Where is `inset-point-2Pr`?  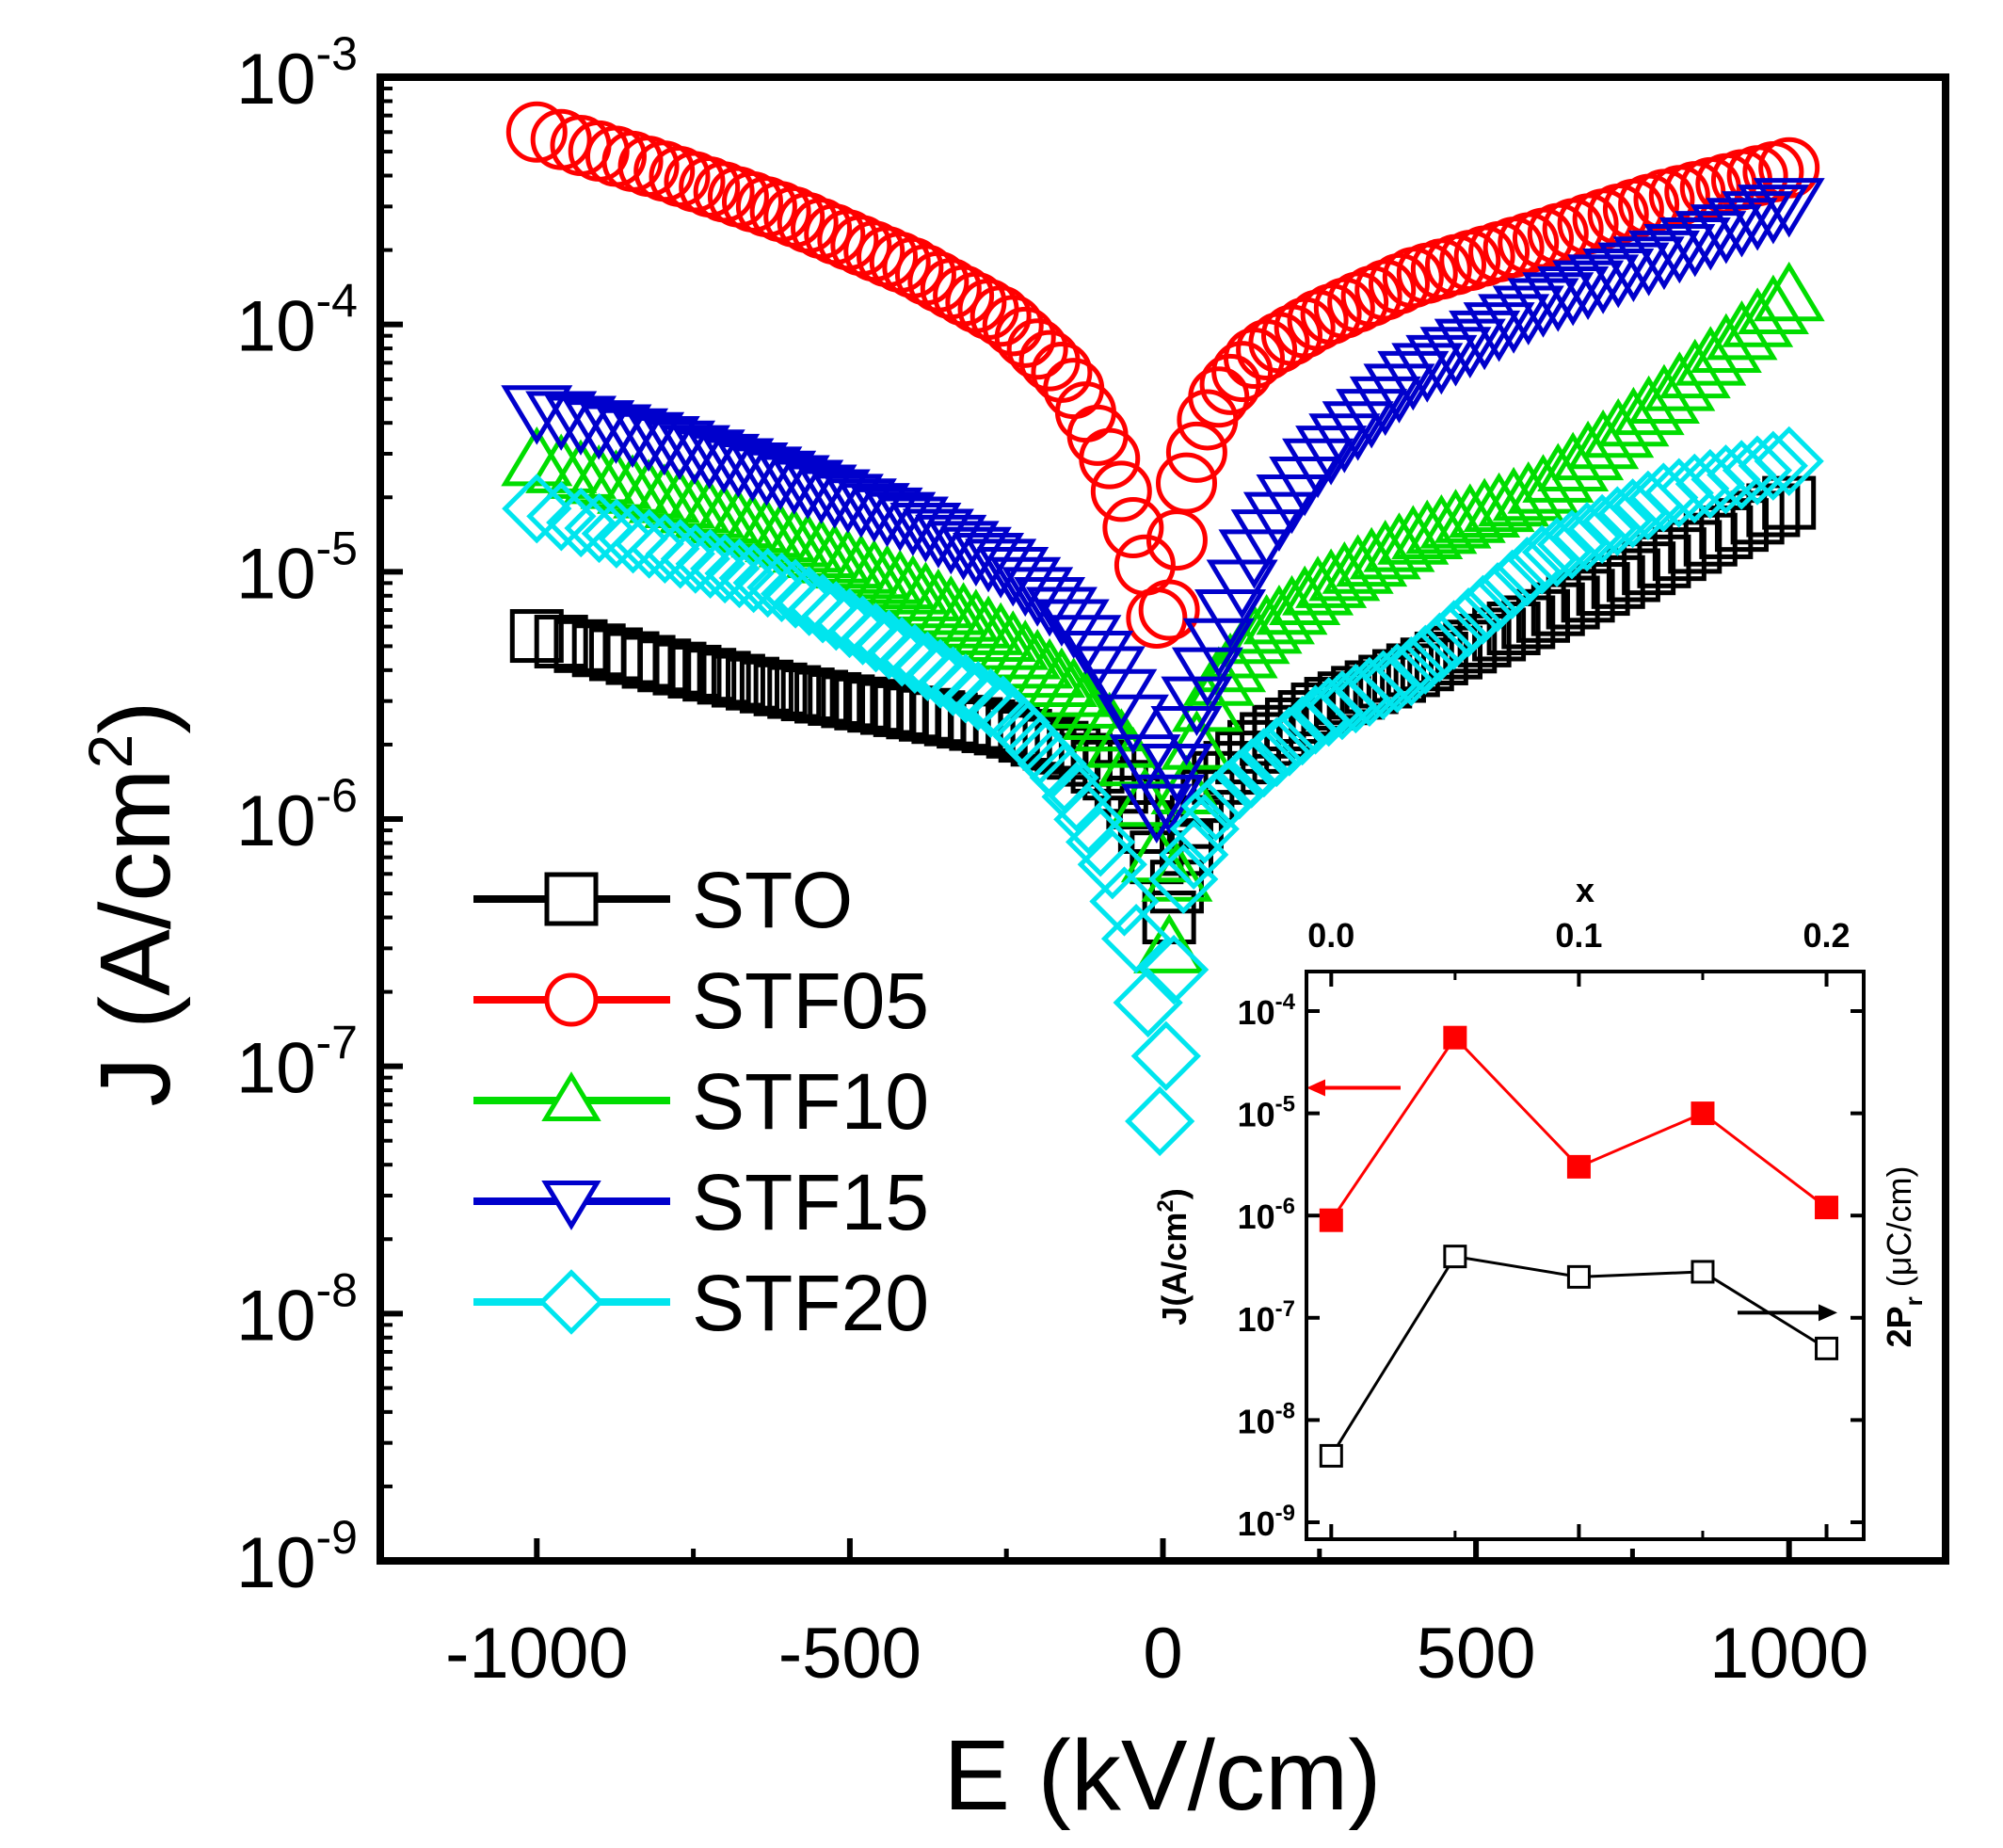
inset-point-2Pr is located at coordinates (1703, 1272).